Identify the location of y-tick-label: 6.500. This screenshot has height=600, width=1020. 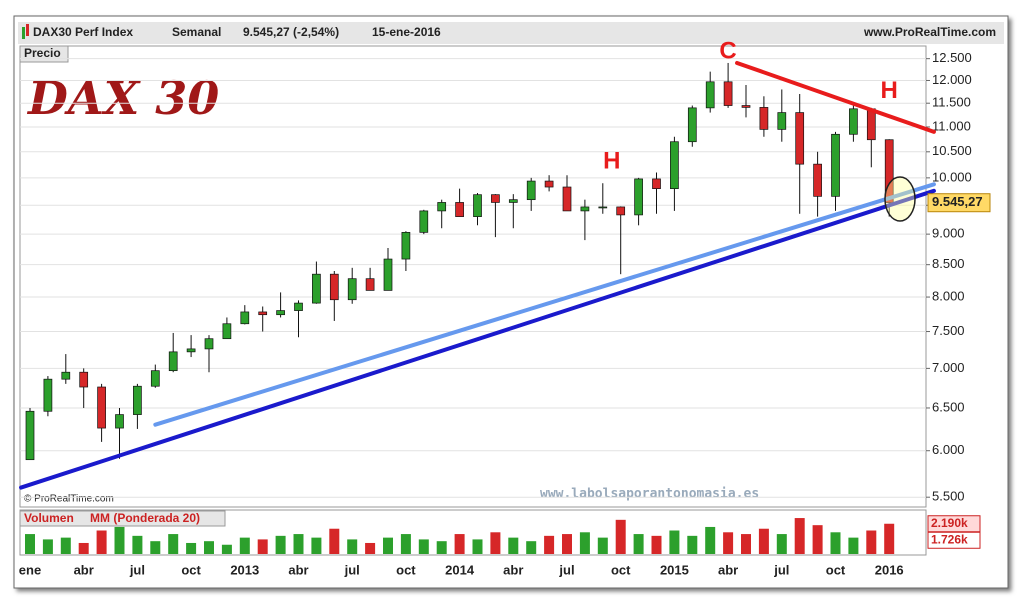
(948, 406).